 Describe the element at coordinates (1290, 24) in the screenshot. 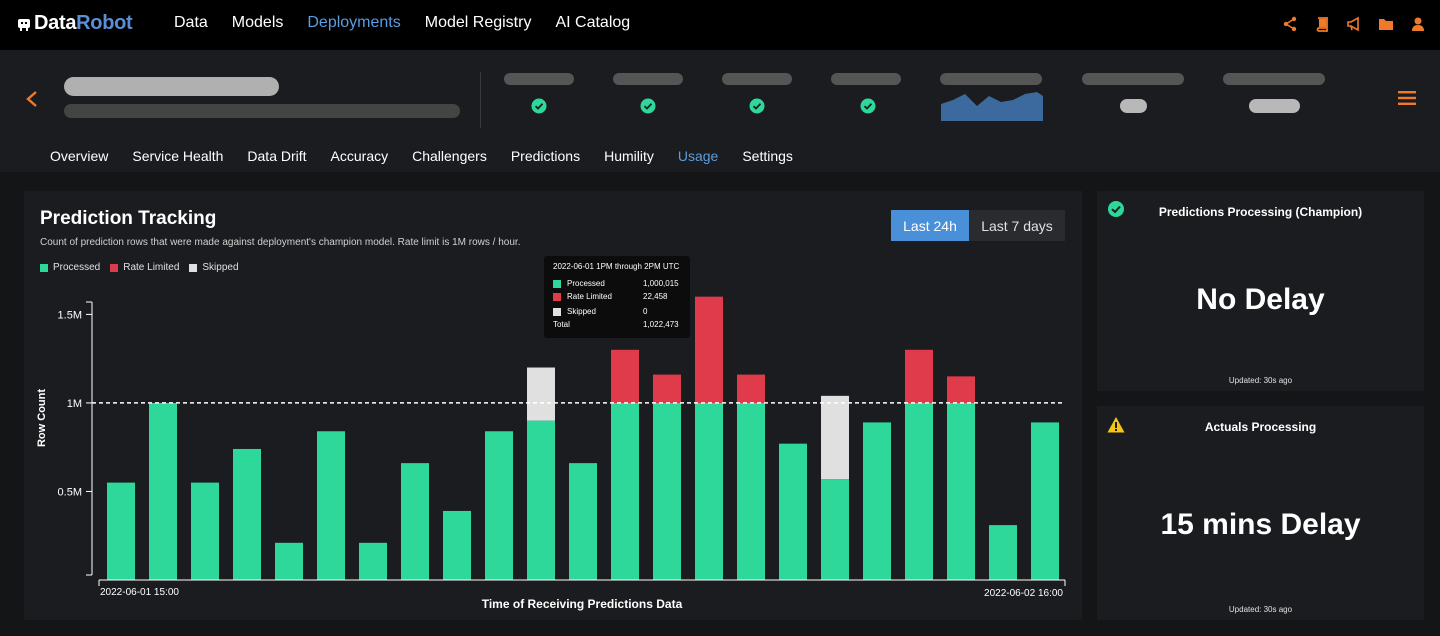

I see `share-icon` at that location.